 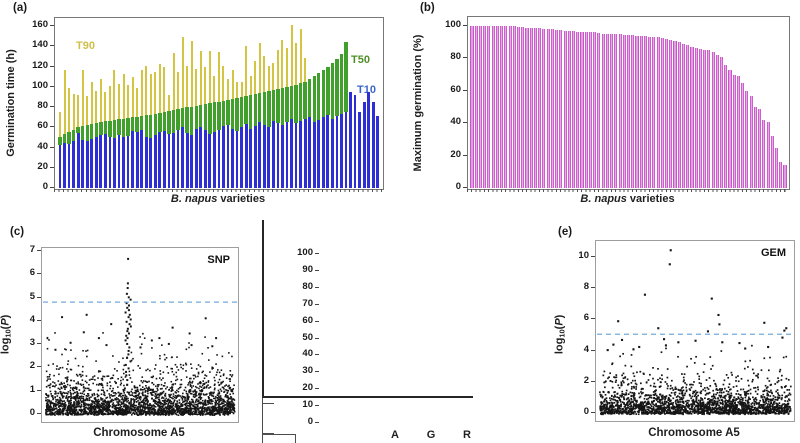 I want to click on y-tick-label: 30, so click(x=307, y=371).